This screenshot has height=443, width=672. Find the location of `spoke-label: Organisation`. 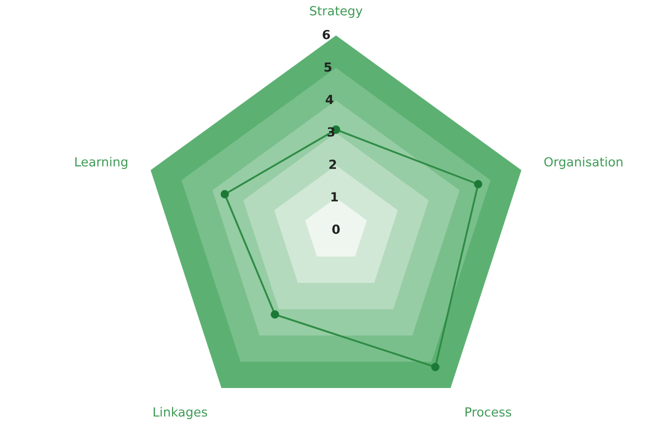

spoke-label: Organisation is located at coordinates (583, 162).